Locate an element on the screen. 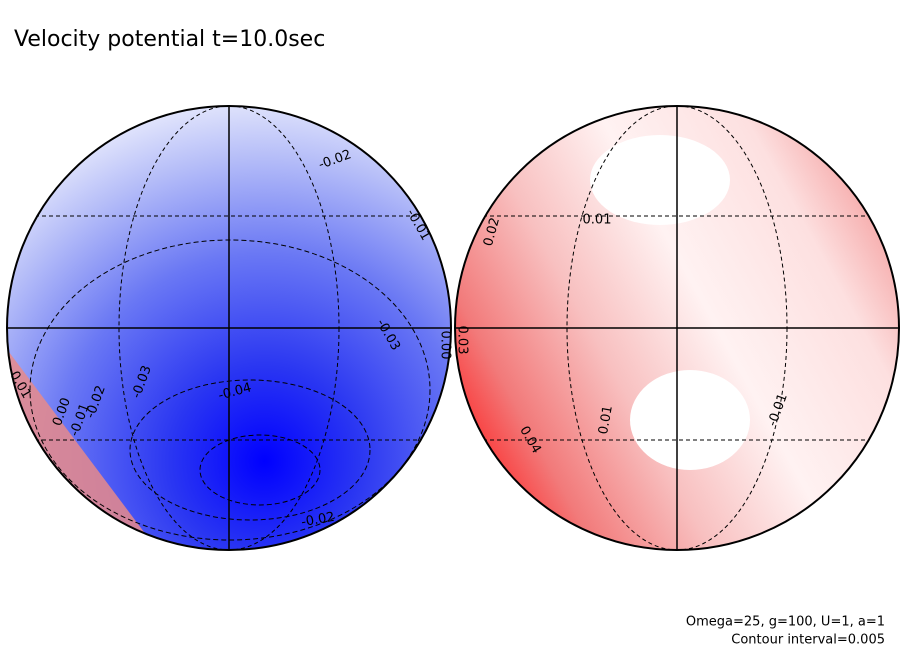 This screenshot has width=904, height=654. contour-interval: Contour interval=0.005 is located at coordinates (808, 640).